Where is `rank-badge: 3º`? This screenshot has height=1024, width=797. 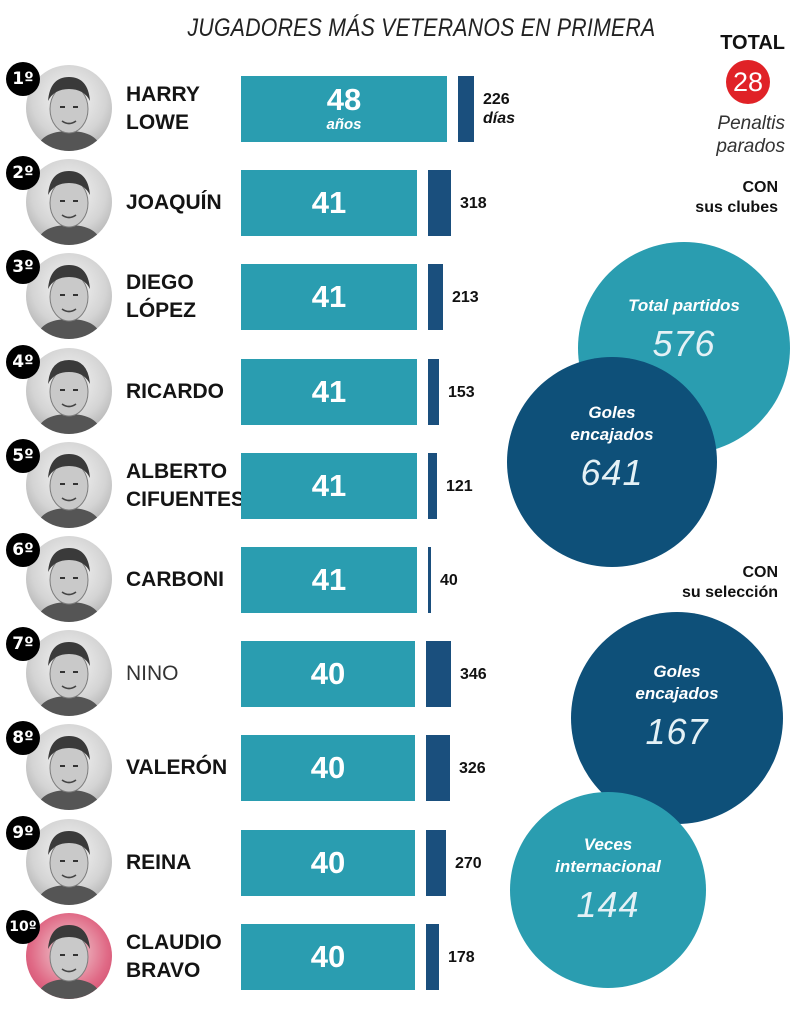
rank-badge: 3º is located at coordinates (23, 267).